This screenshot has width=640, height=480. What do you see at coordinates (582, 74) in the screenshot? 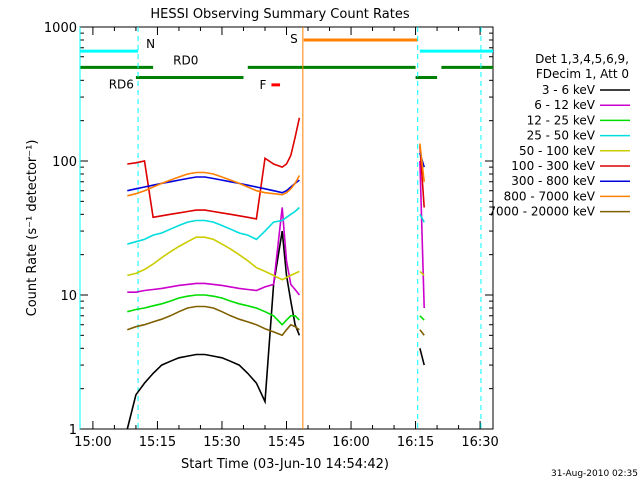
I see `legend-header: FDecim 1, Att 0` at bounding box center [582, 74].